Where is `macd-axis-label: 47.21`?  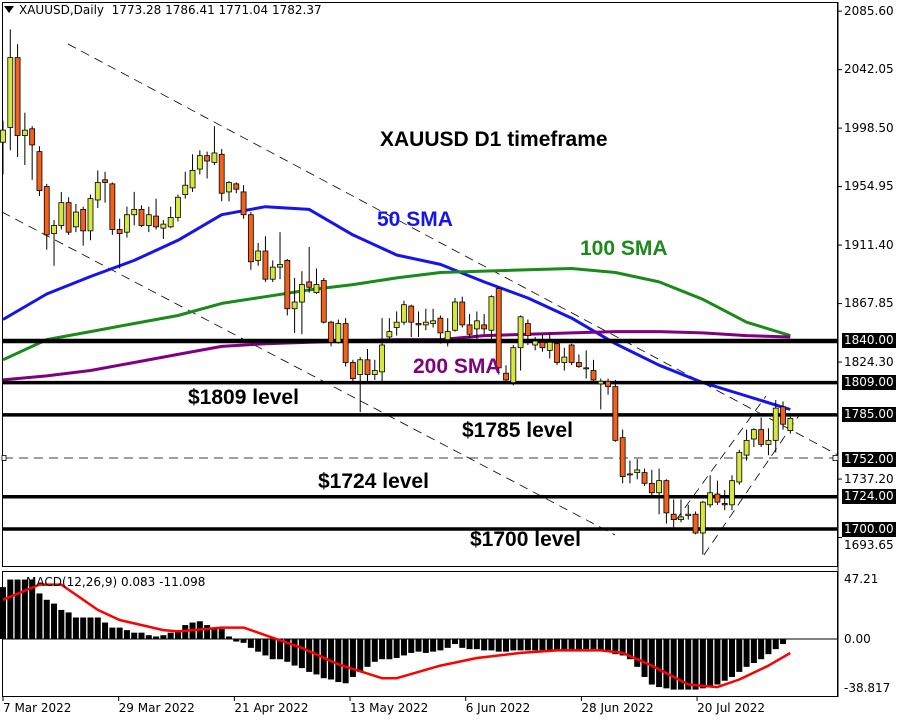
macd-axis-label: 47.21 is located at coordinates (861, 578).